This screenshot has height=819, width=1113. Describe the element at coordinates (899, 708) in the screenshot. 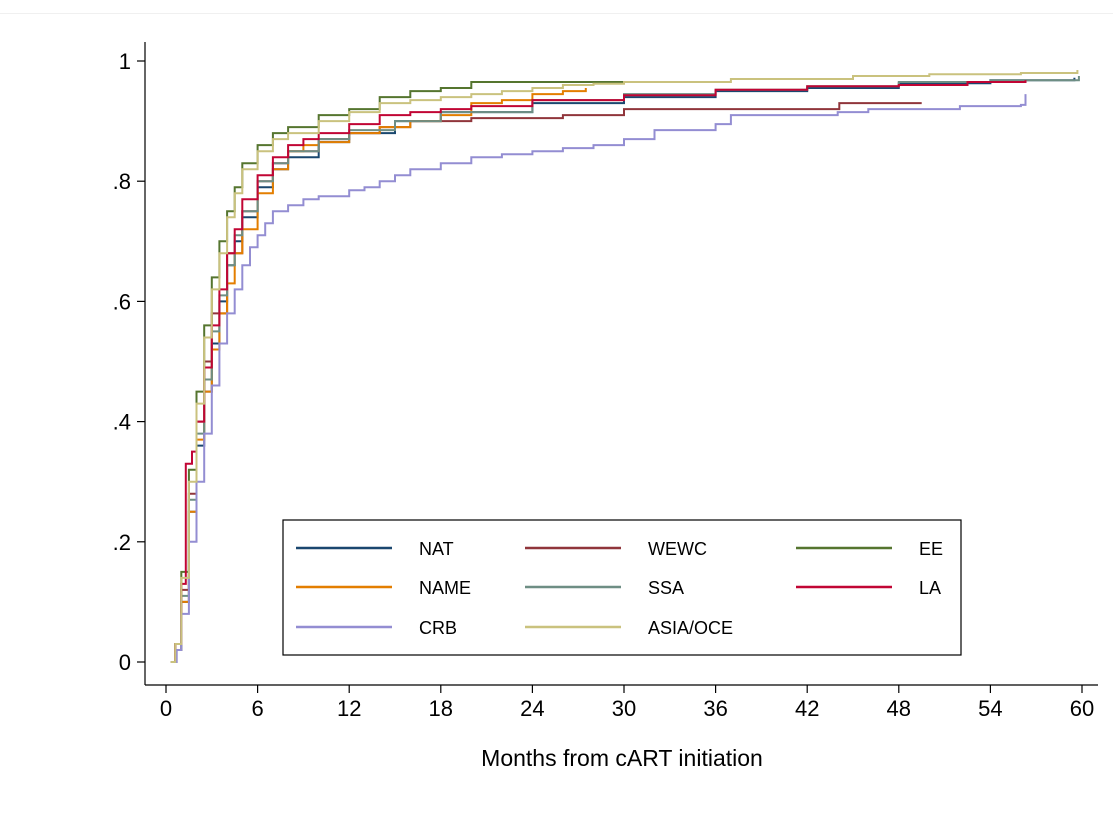

I see `x-tick-label: 48` at that location.